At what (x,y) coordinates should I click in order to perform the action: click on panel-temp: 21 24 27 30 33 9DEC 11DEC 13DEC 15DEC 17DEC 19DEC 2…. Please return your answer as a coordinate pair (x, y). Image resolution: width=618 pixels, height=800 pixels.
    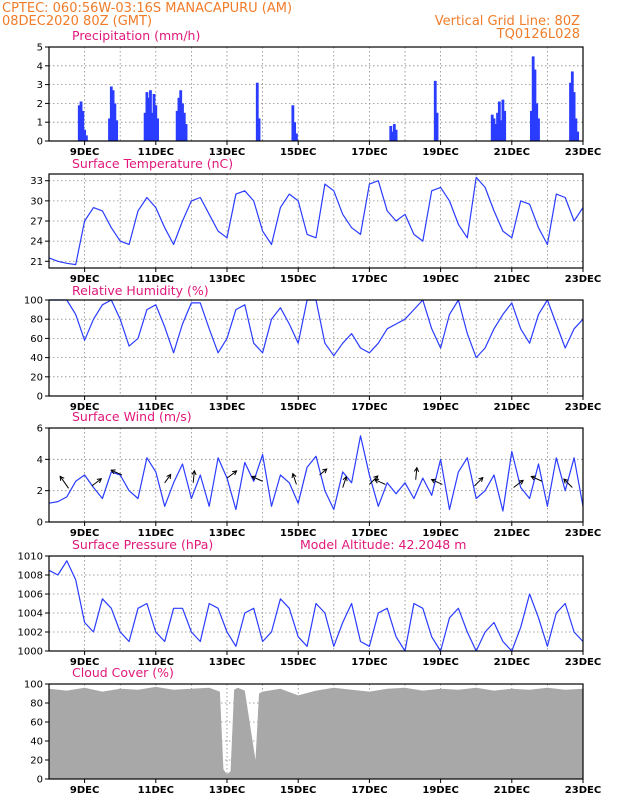
    Looking at the image, I should click on (315, 229).